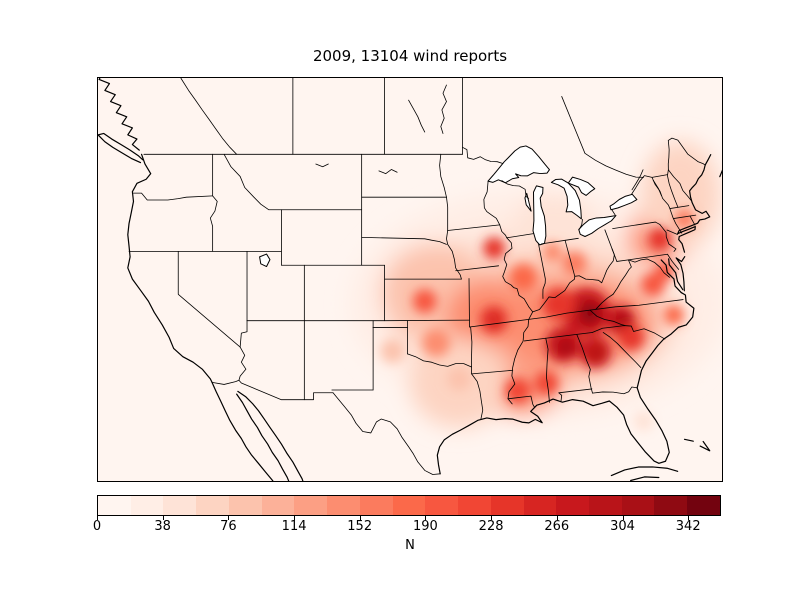  I want to click on colorbar, so click(409, 505).